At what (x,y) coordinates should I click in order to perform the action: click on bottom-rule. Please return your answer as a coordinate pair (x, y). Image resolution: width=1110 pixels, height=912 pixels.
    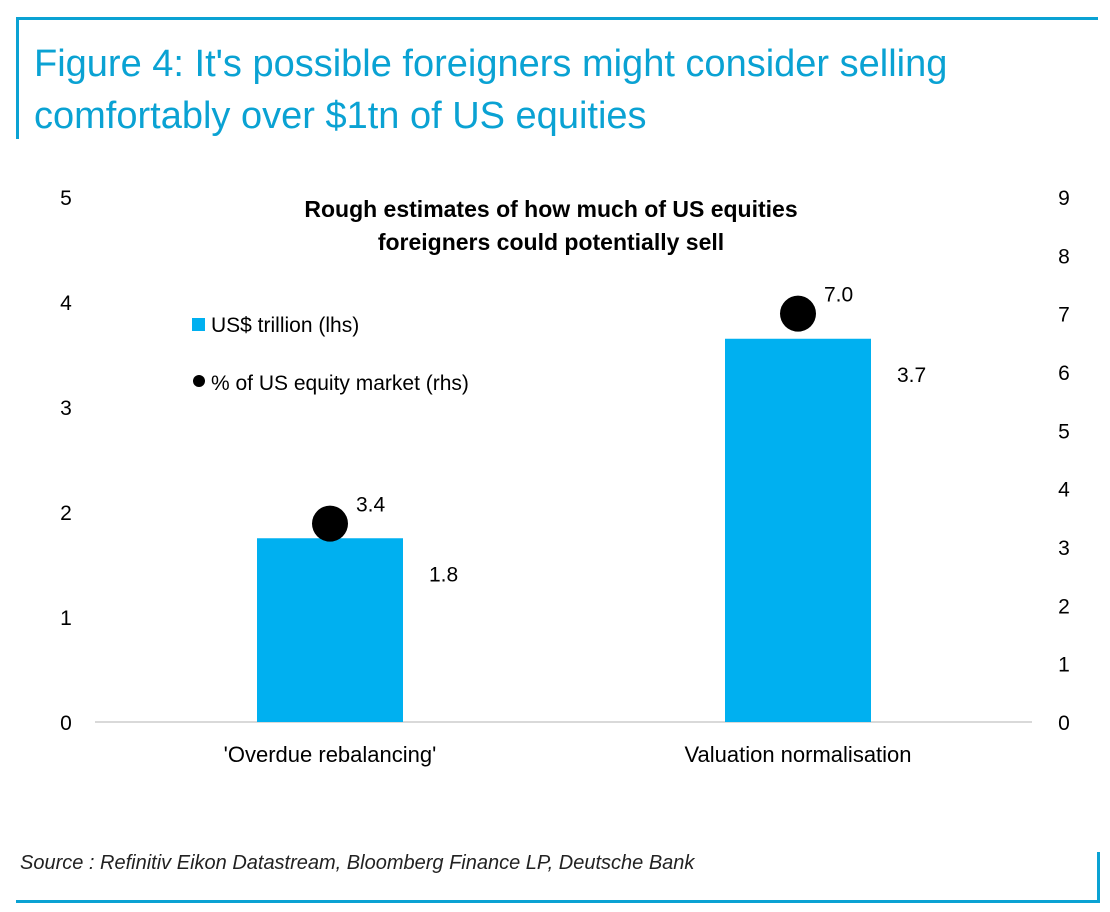
    Looking at the image, I should click on (558, 901).